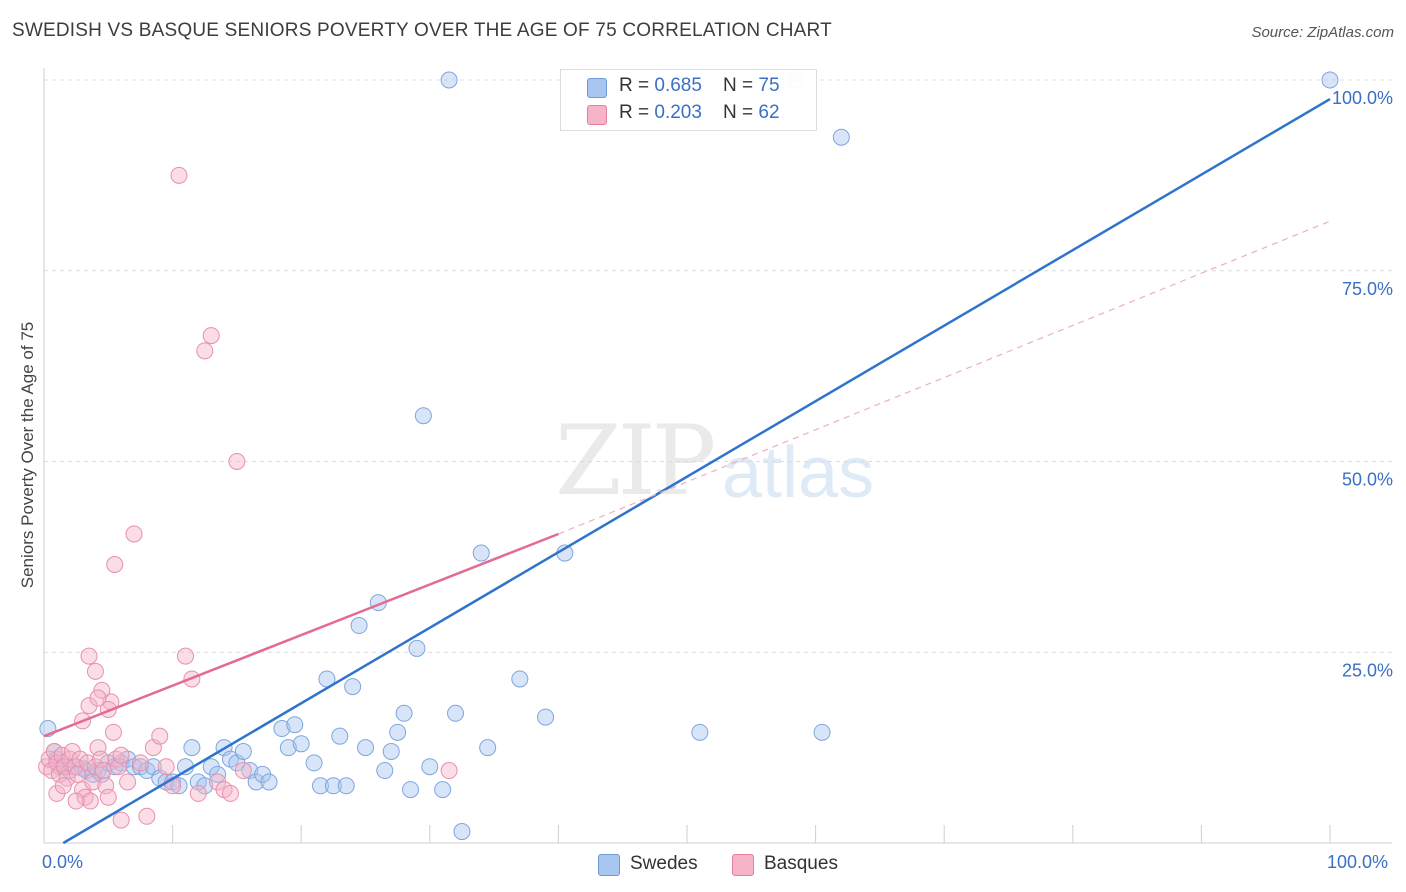  I want to click on legend-label-swedes: Swedes, so click(664, 863).